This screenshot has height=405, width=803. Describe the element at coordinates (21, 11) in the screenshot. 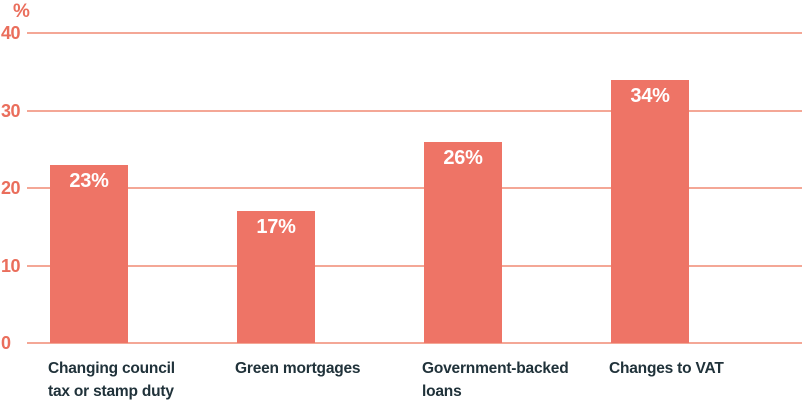

I see `y-axis-unit-label: %` at that location.